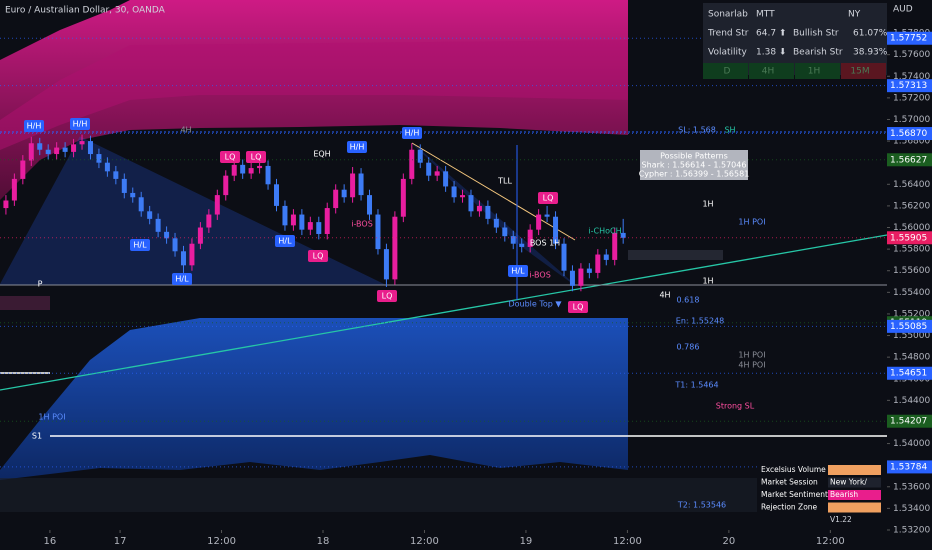 This screenshot has height=550, width=932. What do you see at coordinates (321, 154) in the screenshot?
I see `annotation: EQH` at bounding box center [321, 154].